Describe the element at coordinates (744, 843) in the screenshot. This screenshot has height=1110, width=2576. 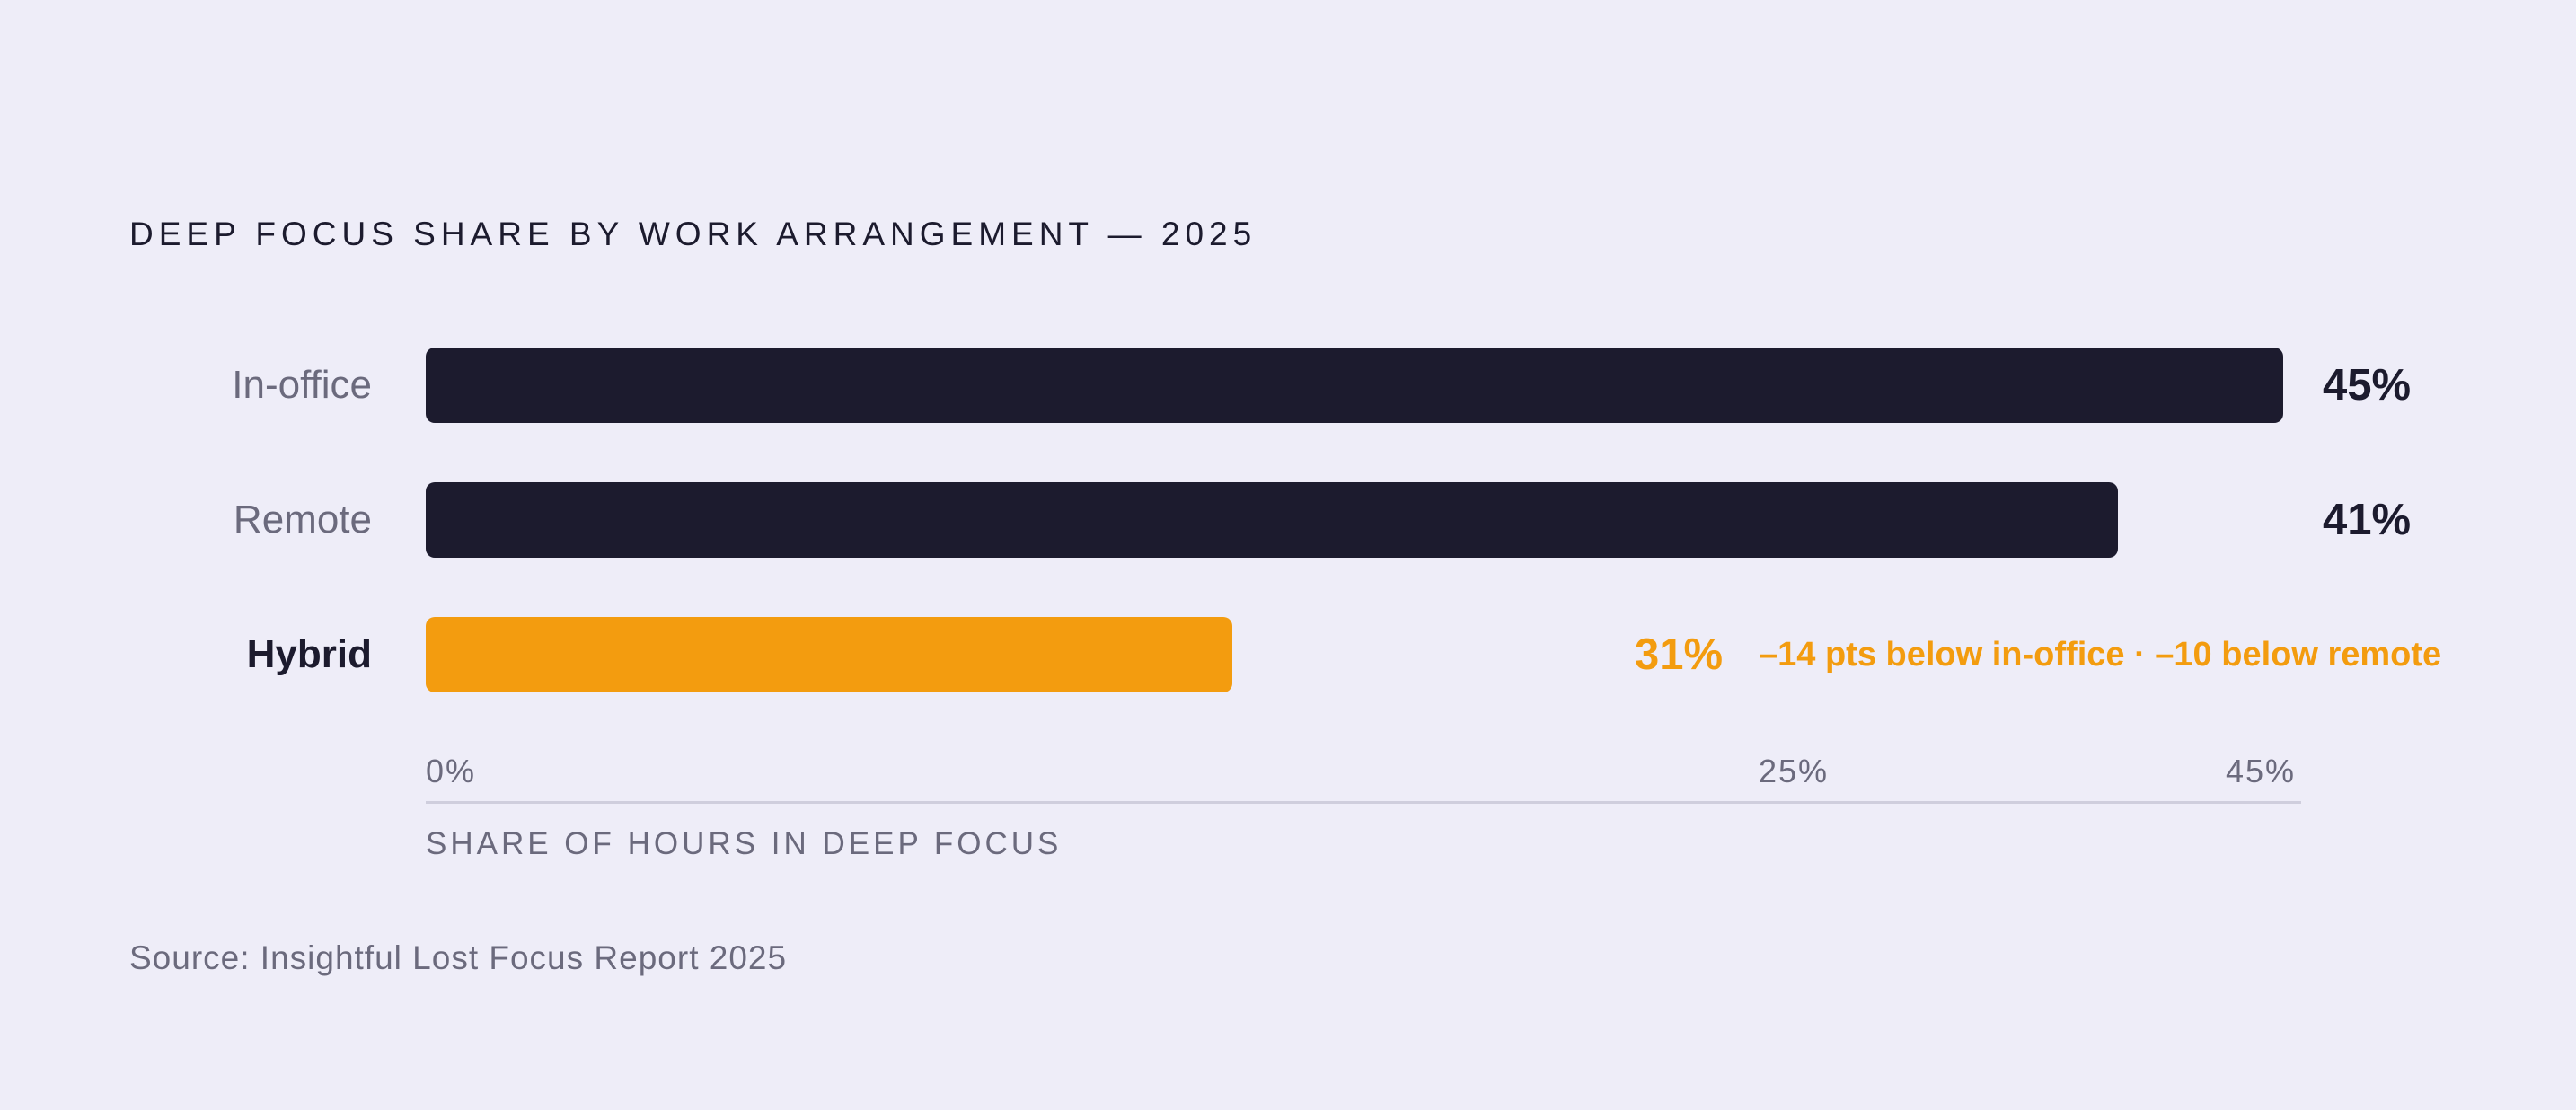
I see `x-axis-label: SHARE OF HOURS IN DEEP FOCUS` at that location.